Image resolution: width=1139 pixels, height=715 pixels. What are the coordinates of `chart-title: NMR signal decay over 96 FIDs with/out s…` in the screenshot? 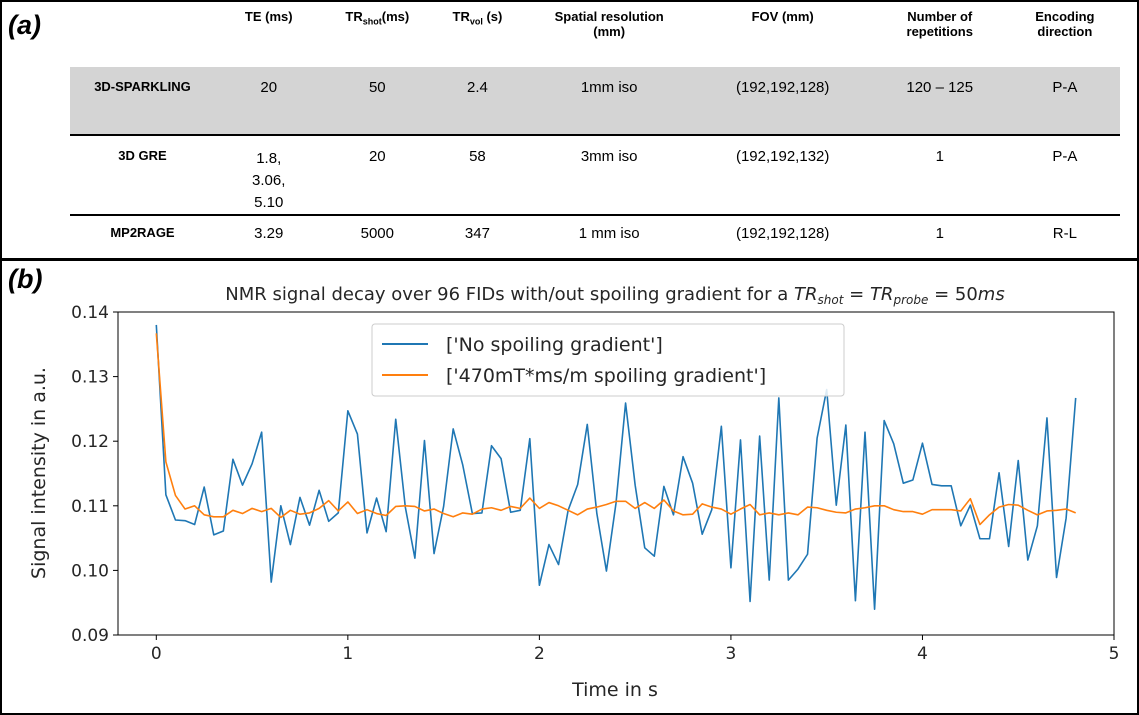 It's located at (614, 295).